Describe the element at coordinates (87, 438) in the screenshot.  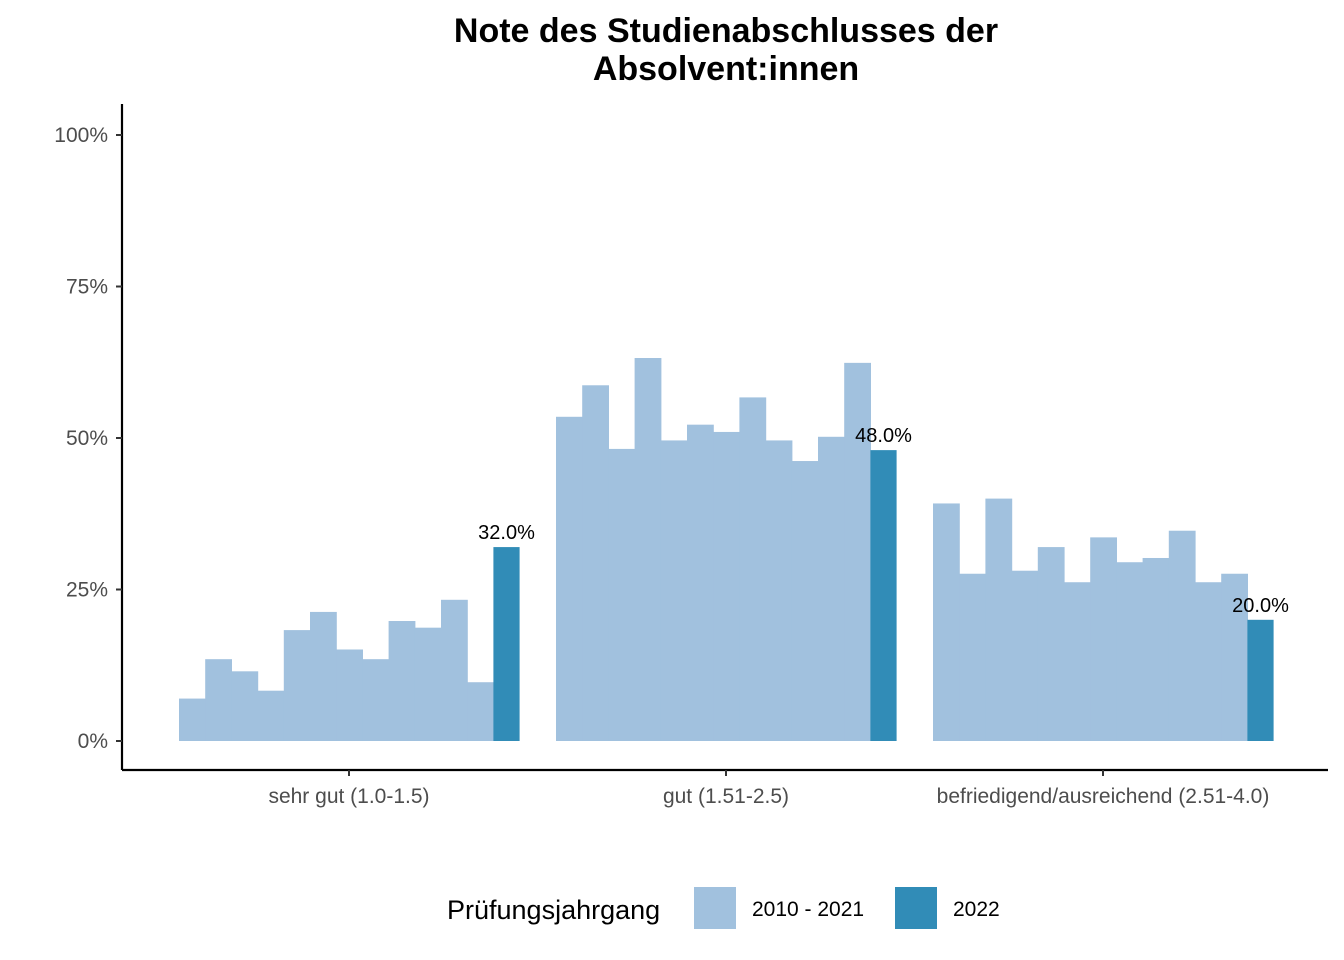
I see `y-tick-label: 50%` at that location.